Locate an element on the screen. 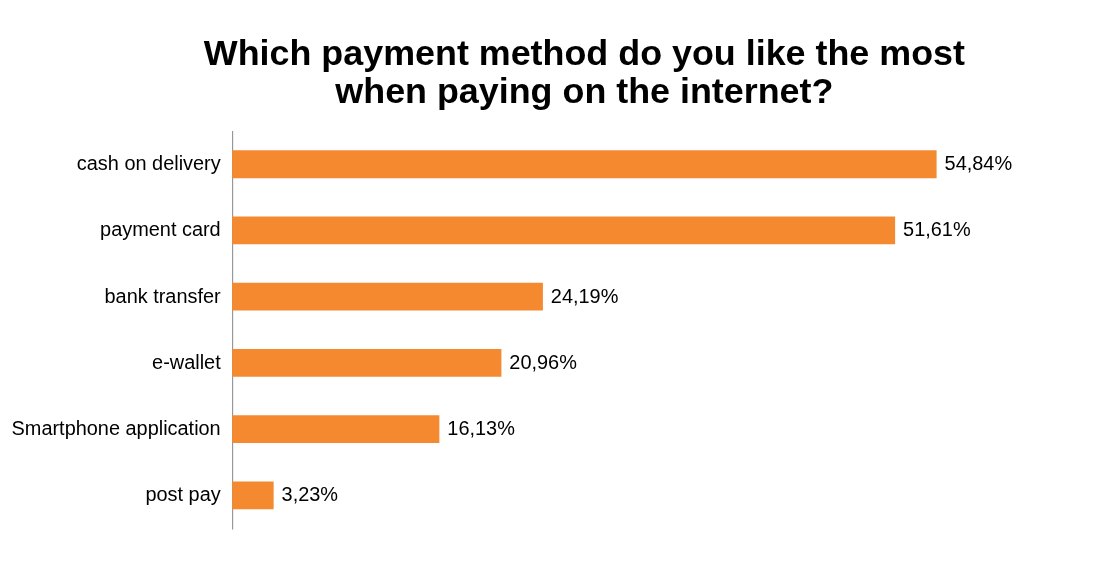  y-tick-label: payment card is located at coordinates (160, 229).